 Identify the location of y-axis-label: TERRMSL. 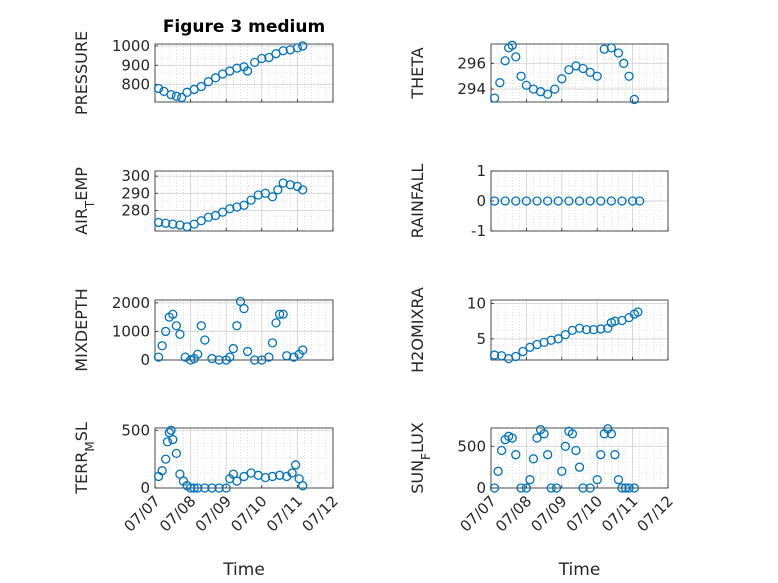
(84, 458).